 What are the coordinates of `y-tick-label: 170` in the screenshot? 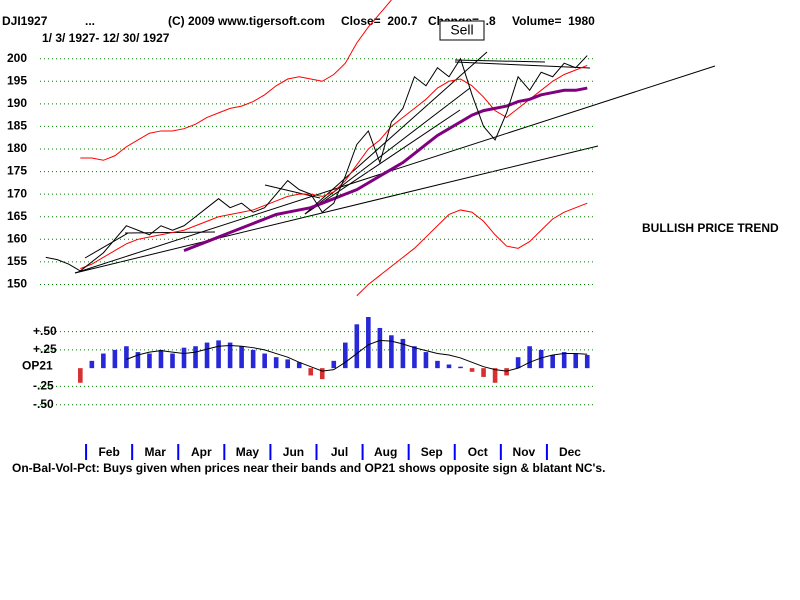 It's located at (17, 193).